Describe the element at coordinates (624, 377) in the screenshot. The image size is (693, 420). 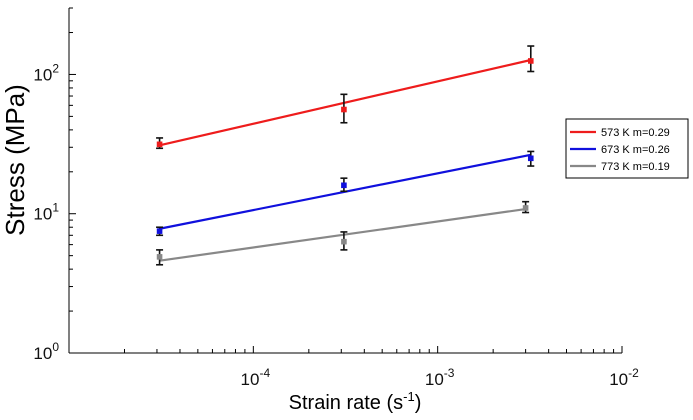
I see `x-tick-label: 10⁻²` at that location.